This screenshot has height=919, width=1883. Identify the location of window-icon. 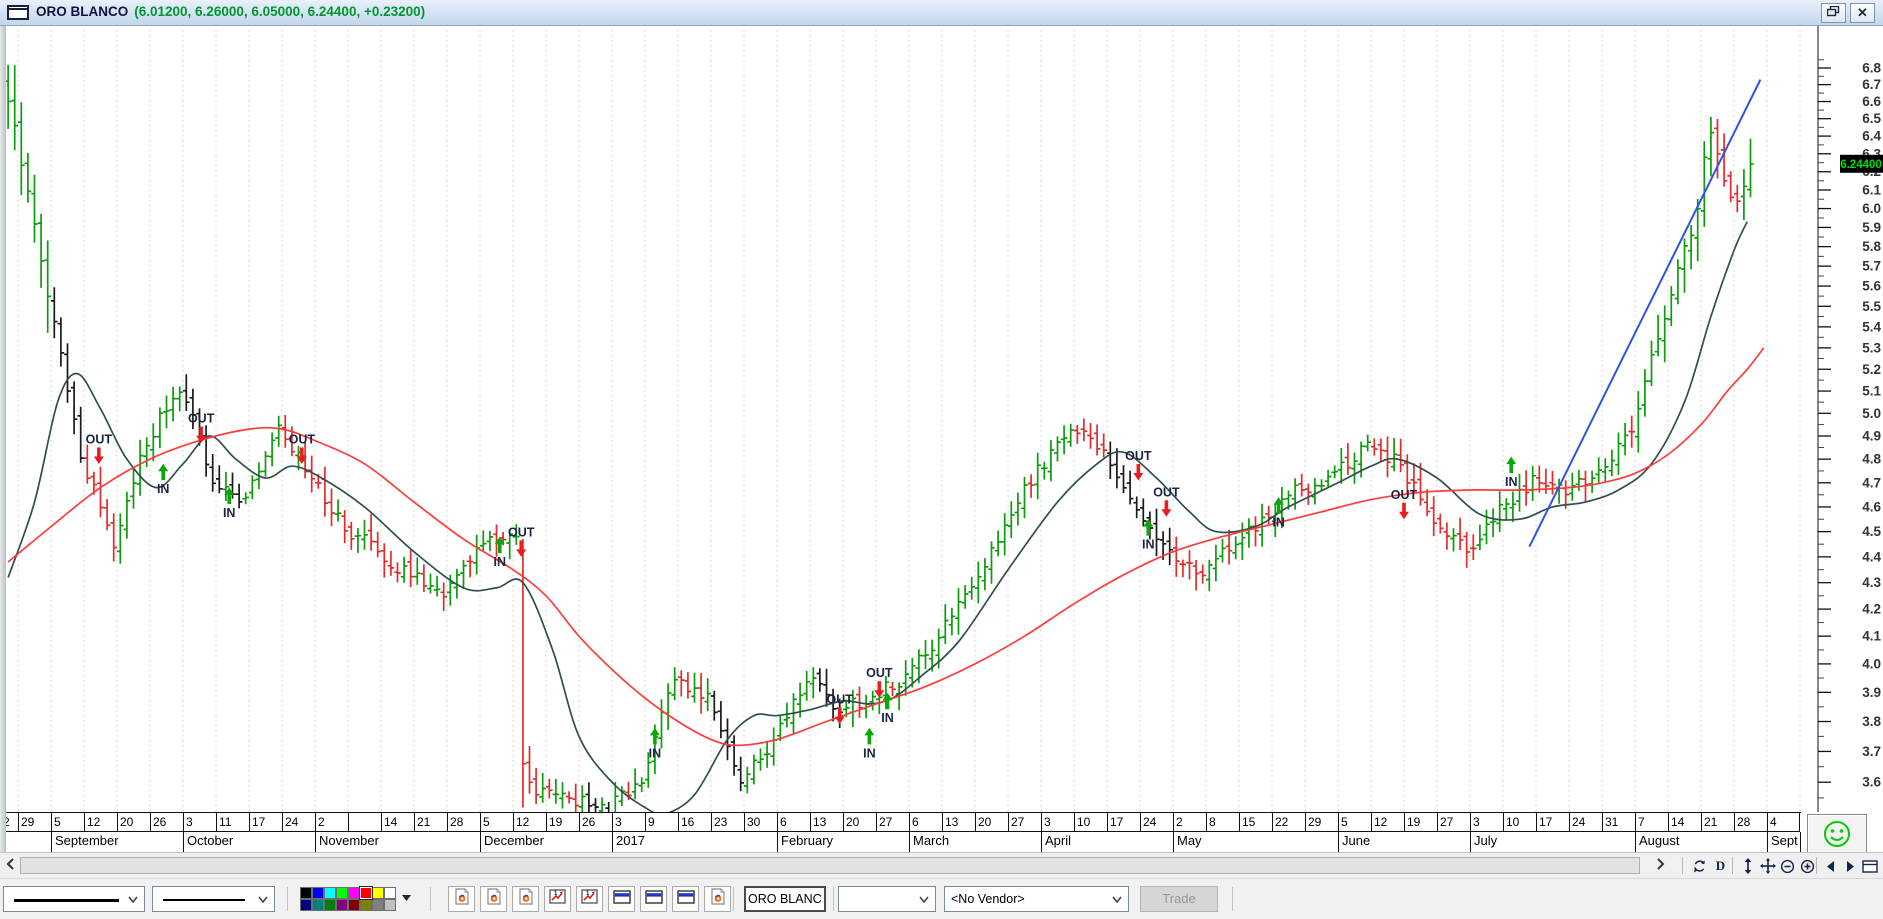
(18, 12).